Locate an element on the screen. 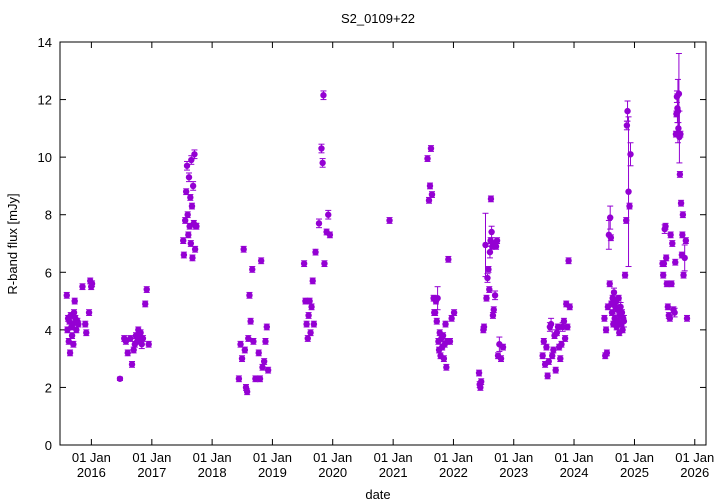 This screenshot has height=504, width=720. x-tick-label: 2021 is located at coordinates (393, 472).